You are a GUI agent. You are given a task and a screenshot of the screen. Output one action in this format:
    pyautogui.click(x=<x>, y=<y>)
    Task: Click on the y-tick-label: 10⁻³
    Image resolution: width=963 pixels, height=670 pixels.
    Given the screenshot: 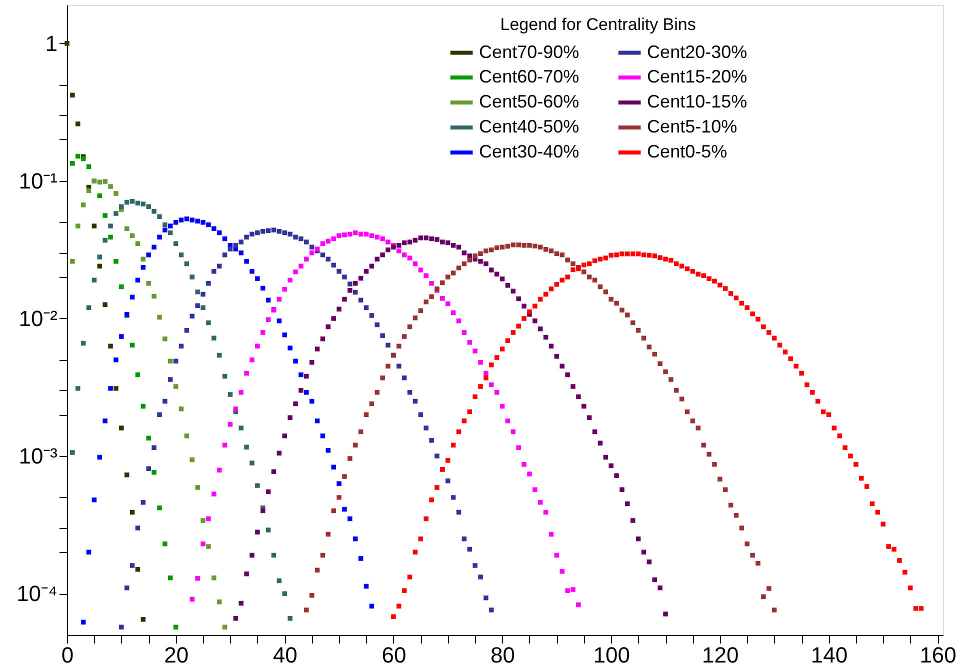 What is the action you would take?
    pyautogui.click(x=38, y=456)
    